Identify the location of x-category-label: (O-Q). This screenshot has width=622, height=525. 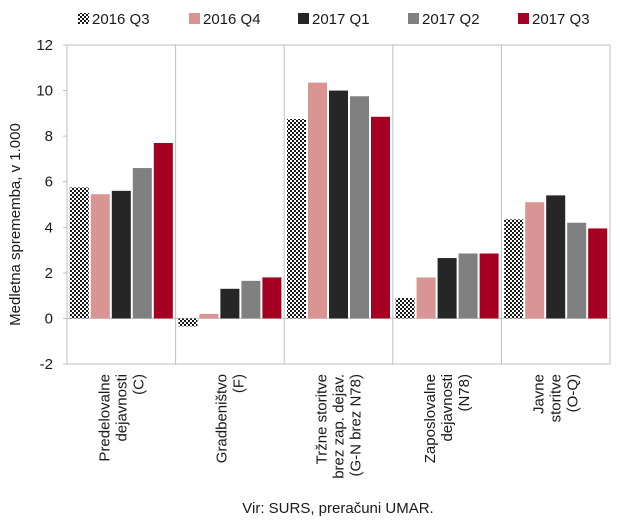
(573, 393).